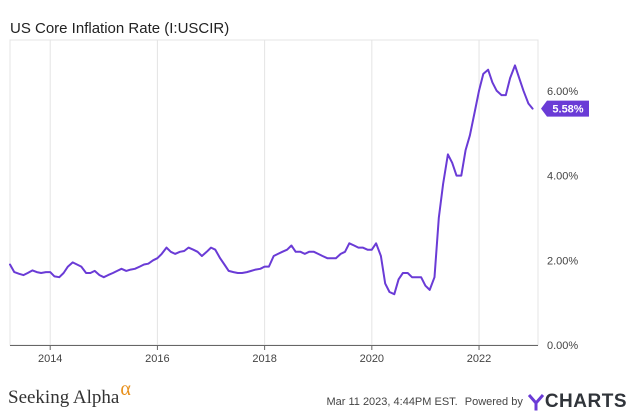  What do you see at coordinates (264, 359) in the screenshot?
I see `x-tick-label: 2018` at bounding box center [264, 359].